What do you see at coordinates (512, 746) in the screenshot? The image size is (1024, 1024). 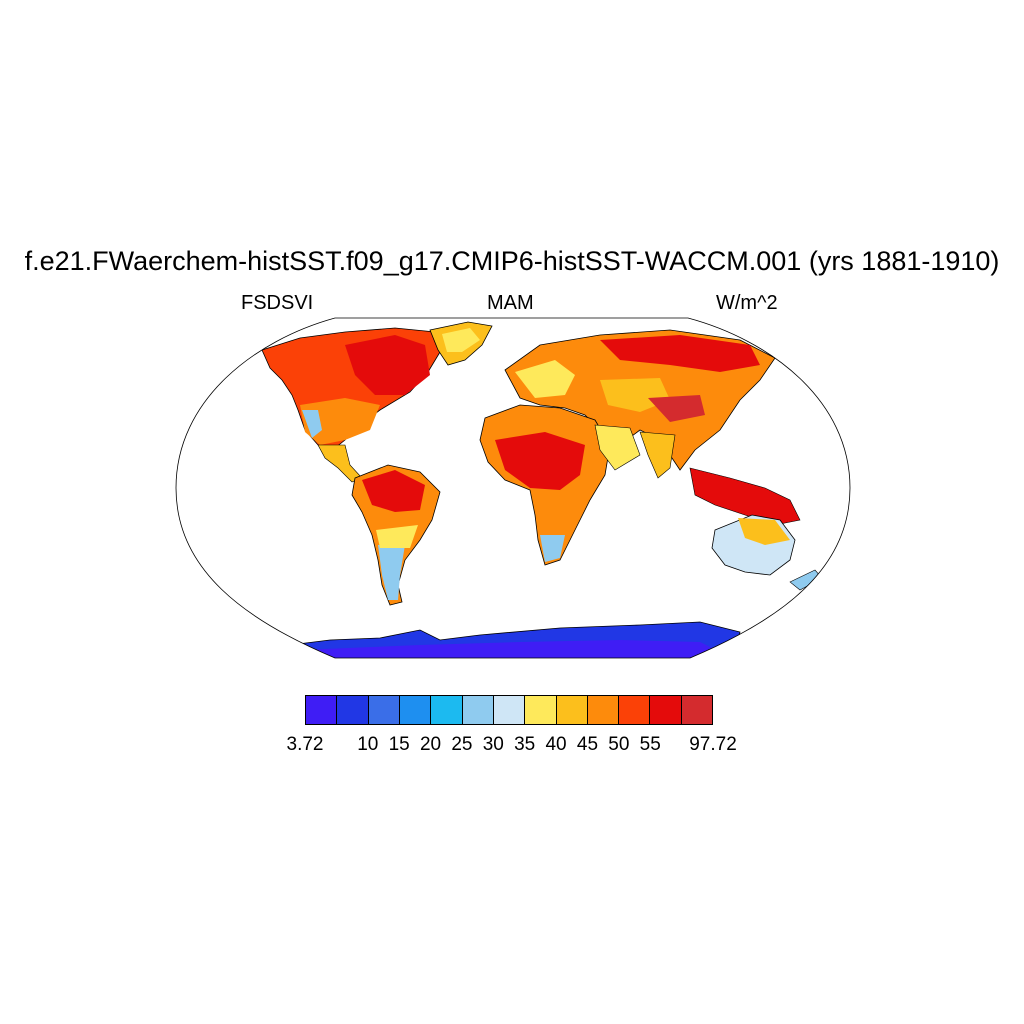 I see `colorbar-labels: 3.72 10 15 20 25 30 35 40 45 50 55 97.72` at bounding box center [512, 746].